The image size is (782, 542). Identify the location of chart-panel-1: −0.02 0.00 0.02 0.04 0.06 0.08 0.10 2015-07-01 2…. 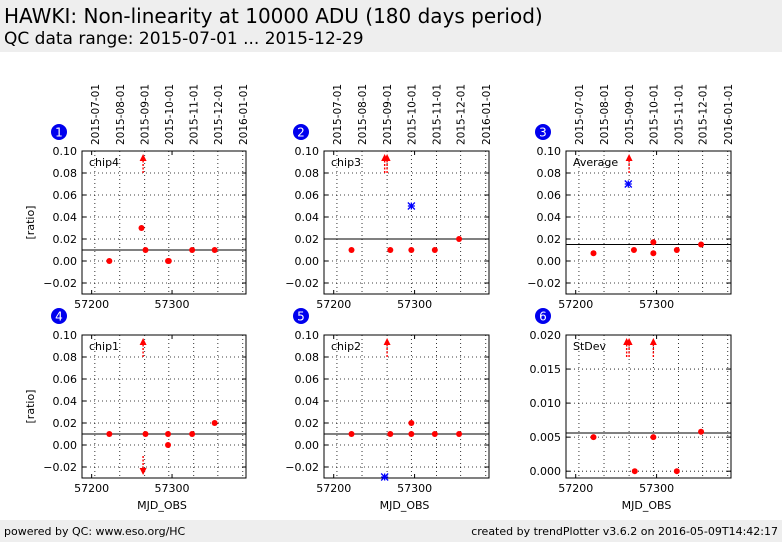
(137, 197).